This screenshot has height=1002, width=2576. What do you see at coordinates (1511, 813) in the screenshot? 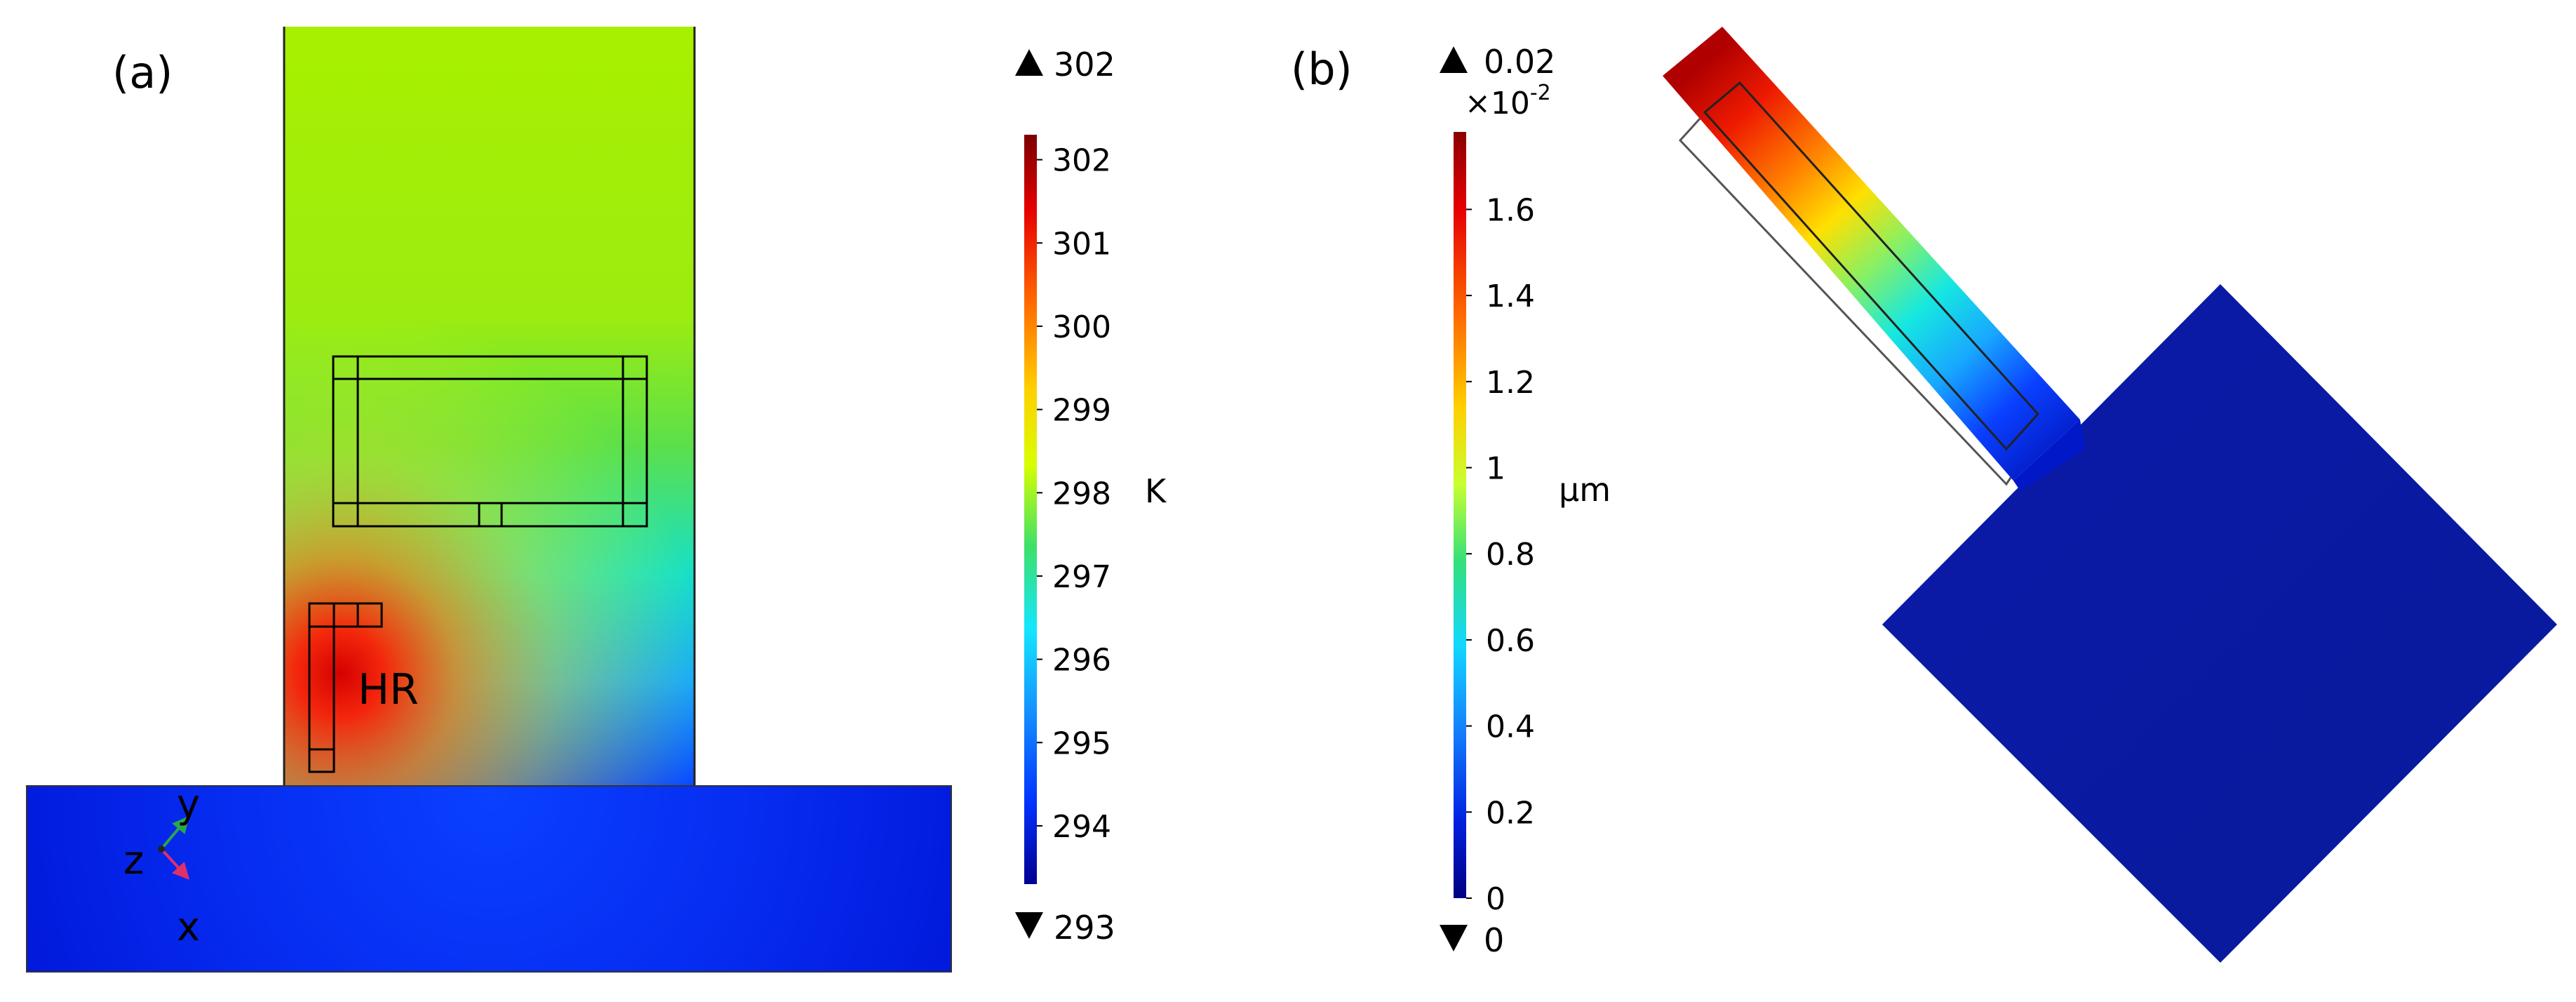
I see `colorbar-tick-label: 0.2` at bounding box center [1511, 813].